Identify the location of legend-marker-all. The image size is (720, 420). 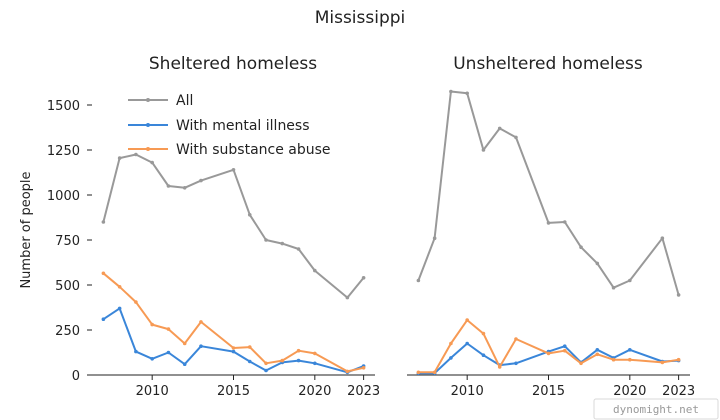
(148, 100).